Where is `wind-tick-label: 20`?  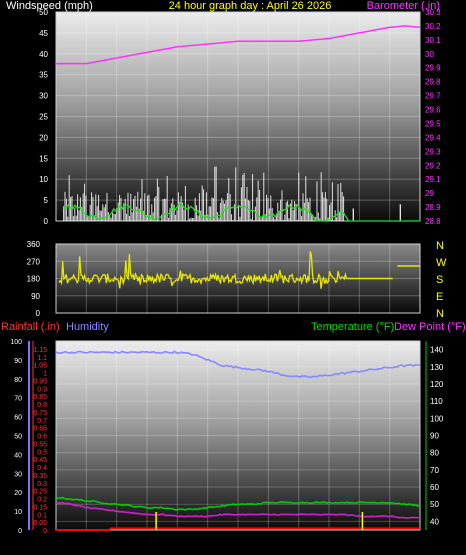
wind-tick-label: 20 is located at coordinates (43, 137).